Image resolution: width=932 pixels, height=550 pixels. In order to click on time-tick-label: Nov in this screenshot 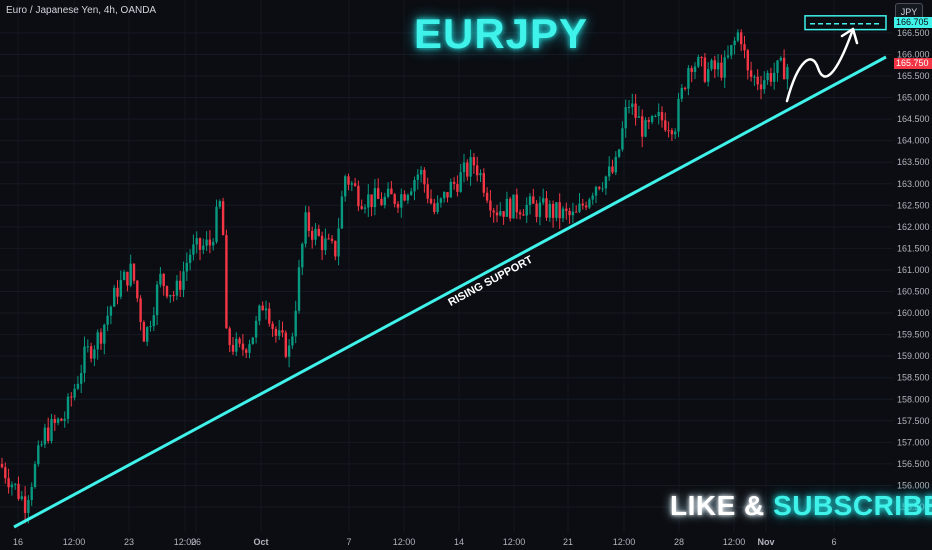, I will do `click(765, 542)`.